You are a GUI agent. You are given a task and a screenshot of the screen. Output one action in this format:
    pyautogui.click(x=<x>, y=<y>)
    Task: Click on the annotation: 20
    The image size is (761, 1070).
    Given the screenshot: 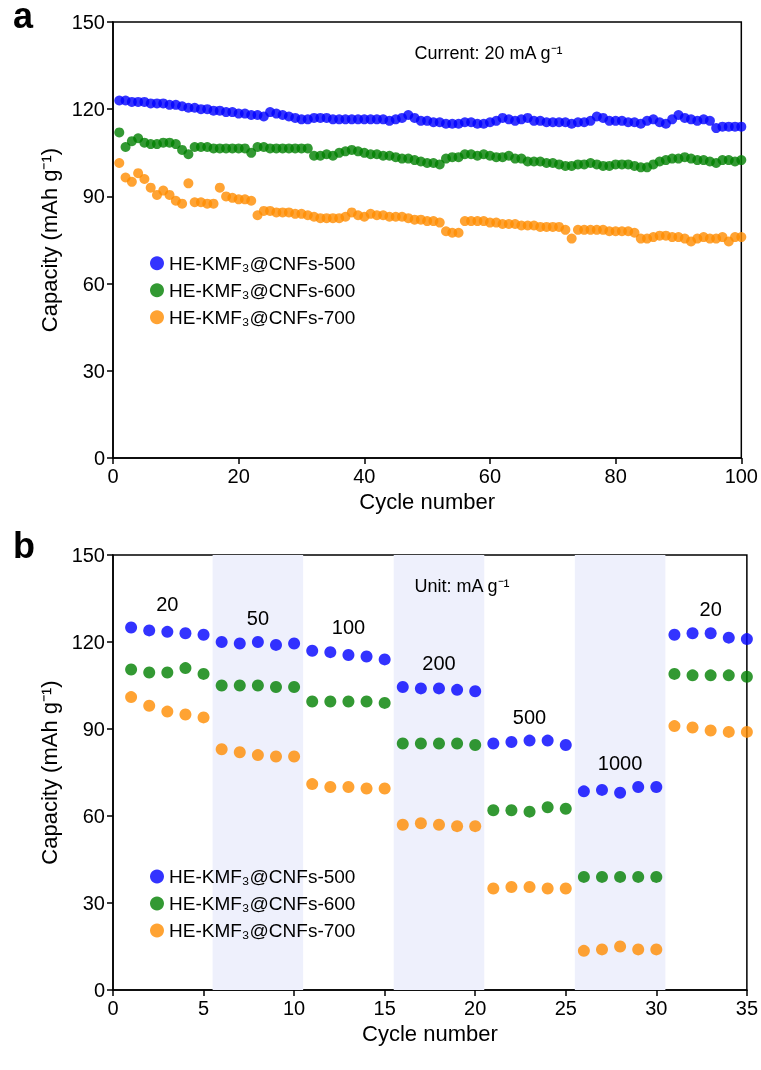 What is the action you would take?
    pyautogui.click(x=710, y=609)
    